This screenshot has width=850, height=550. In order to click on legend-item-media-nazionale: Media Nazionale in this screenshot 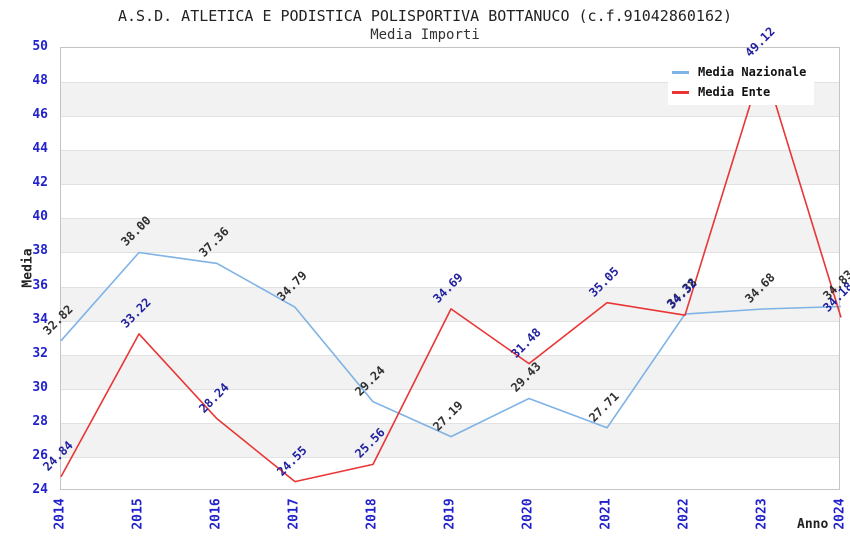, I will do `click(741, 72)`.